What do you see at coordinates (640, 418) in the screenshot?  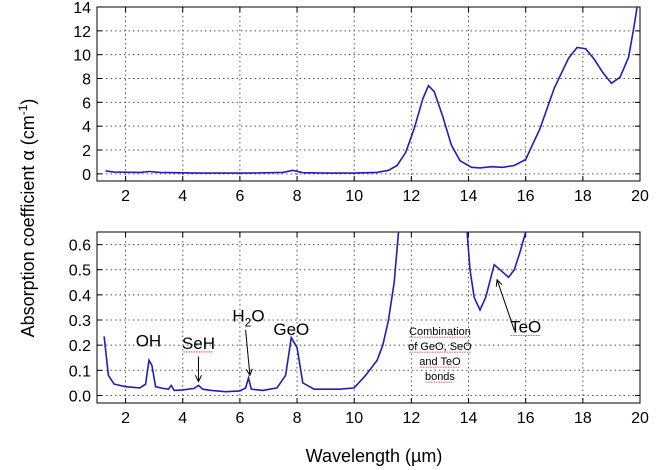 I see `bottom-x-tick-label: 20` at bounding box center [640, 418].